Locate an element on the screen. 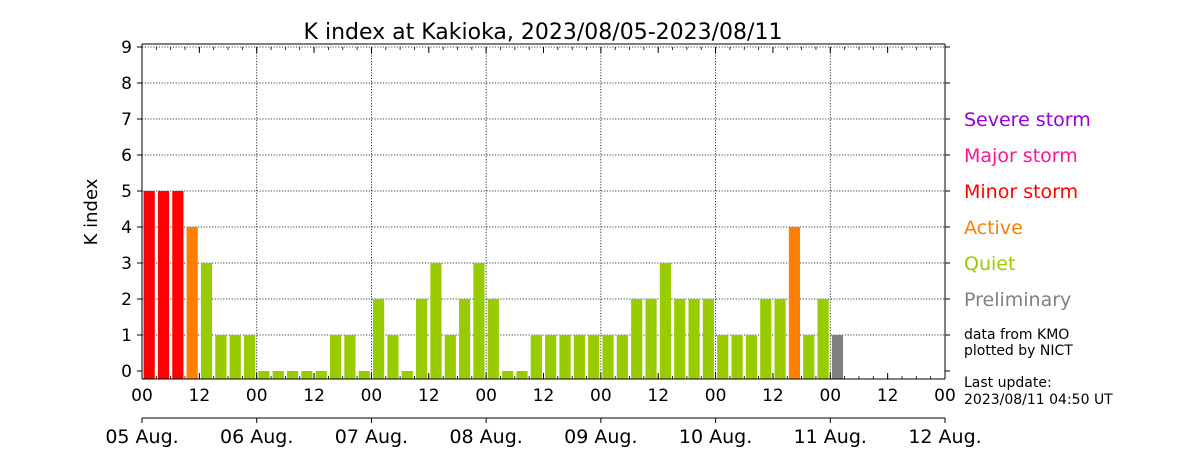 This screenshot has height=472, width=1181. date-tick-label: 06 Aug. is located at coordinates (256, 437).